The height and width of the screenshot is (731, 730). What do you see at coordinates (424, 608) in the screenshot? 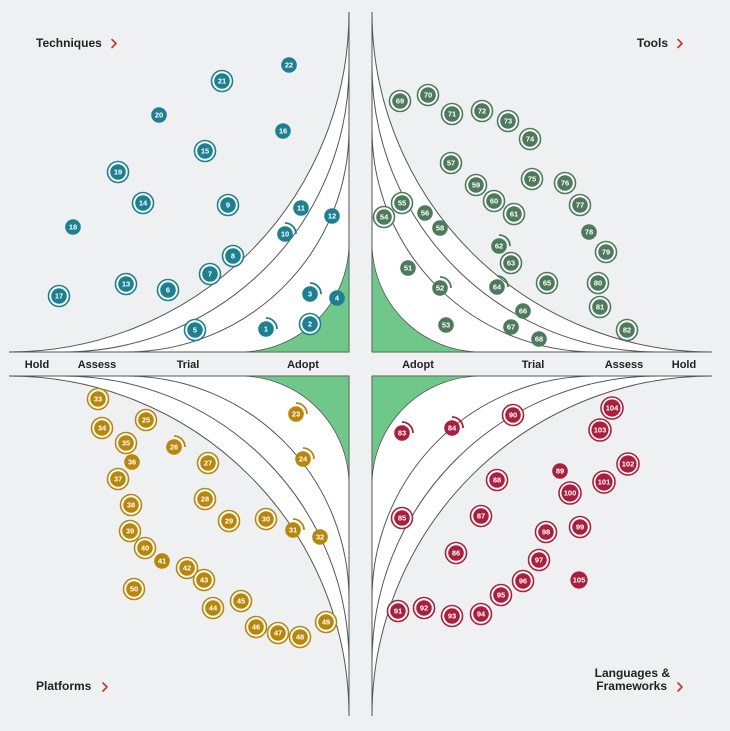
I see `blip-92: 92` at bounding box center [424, 608].